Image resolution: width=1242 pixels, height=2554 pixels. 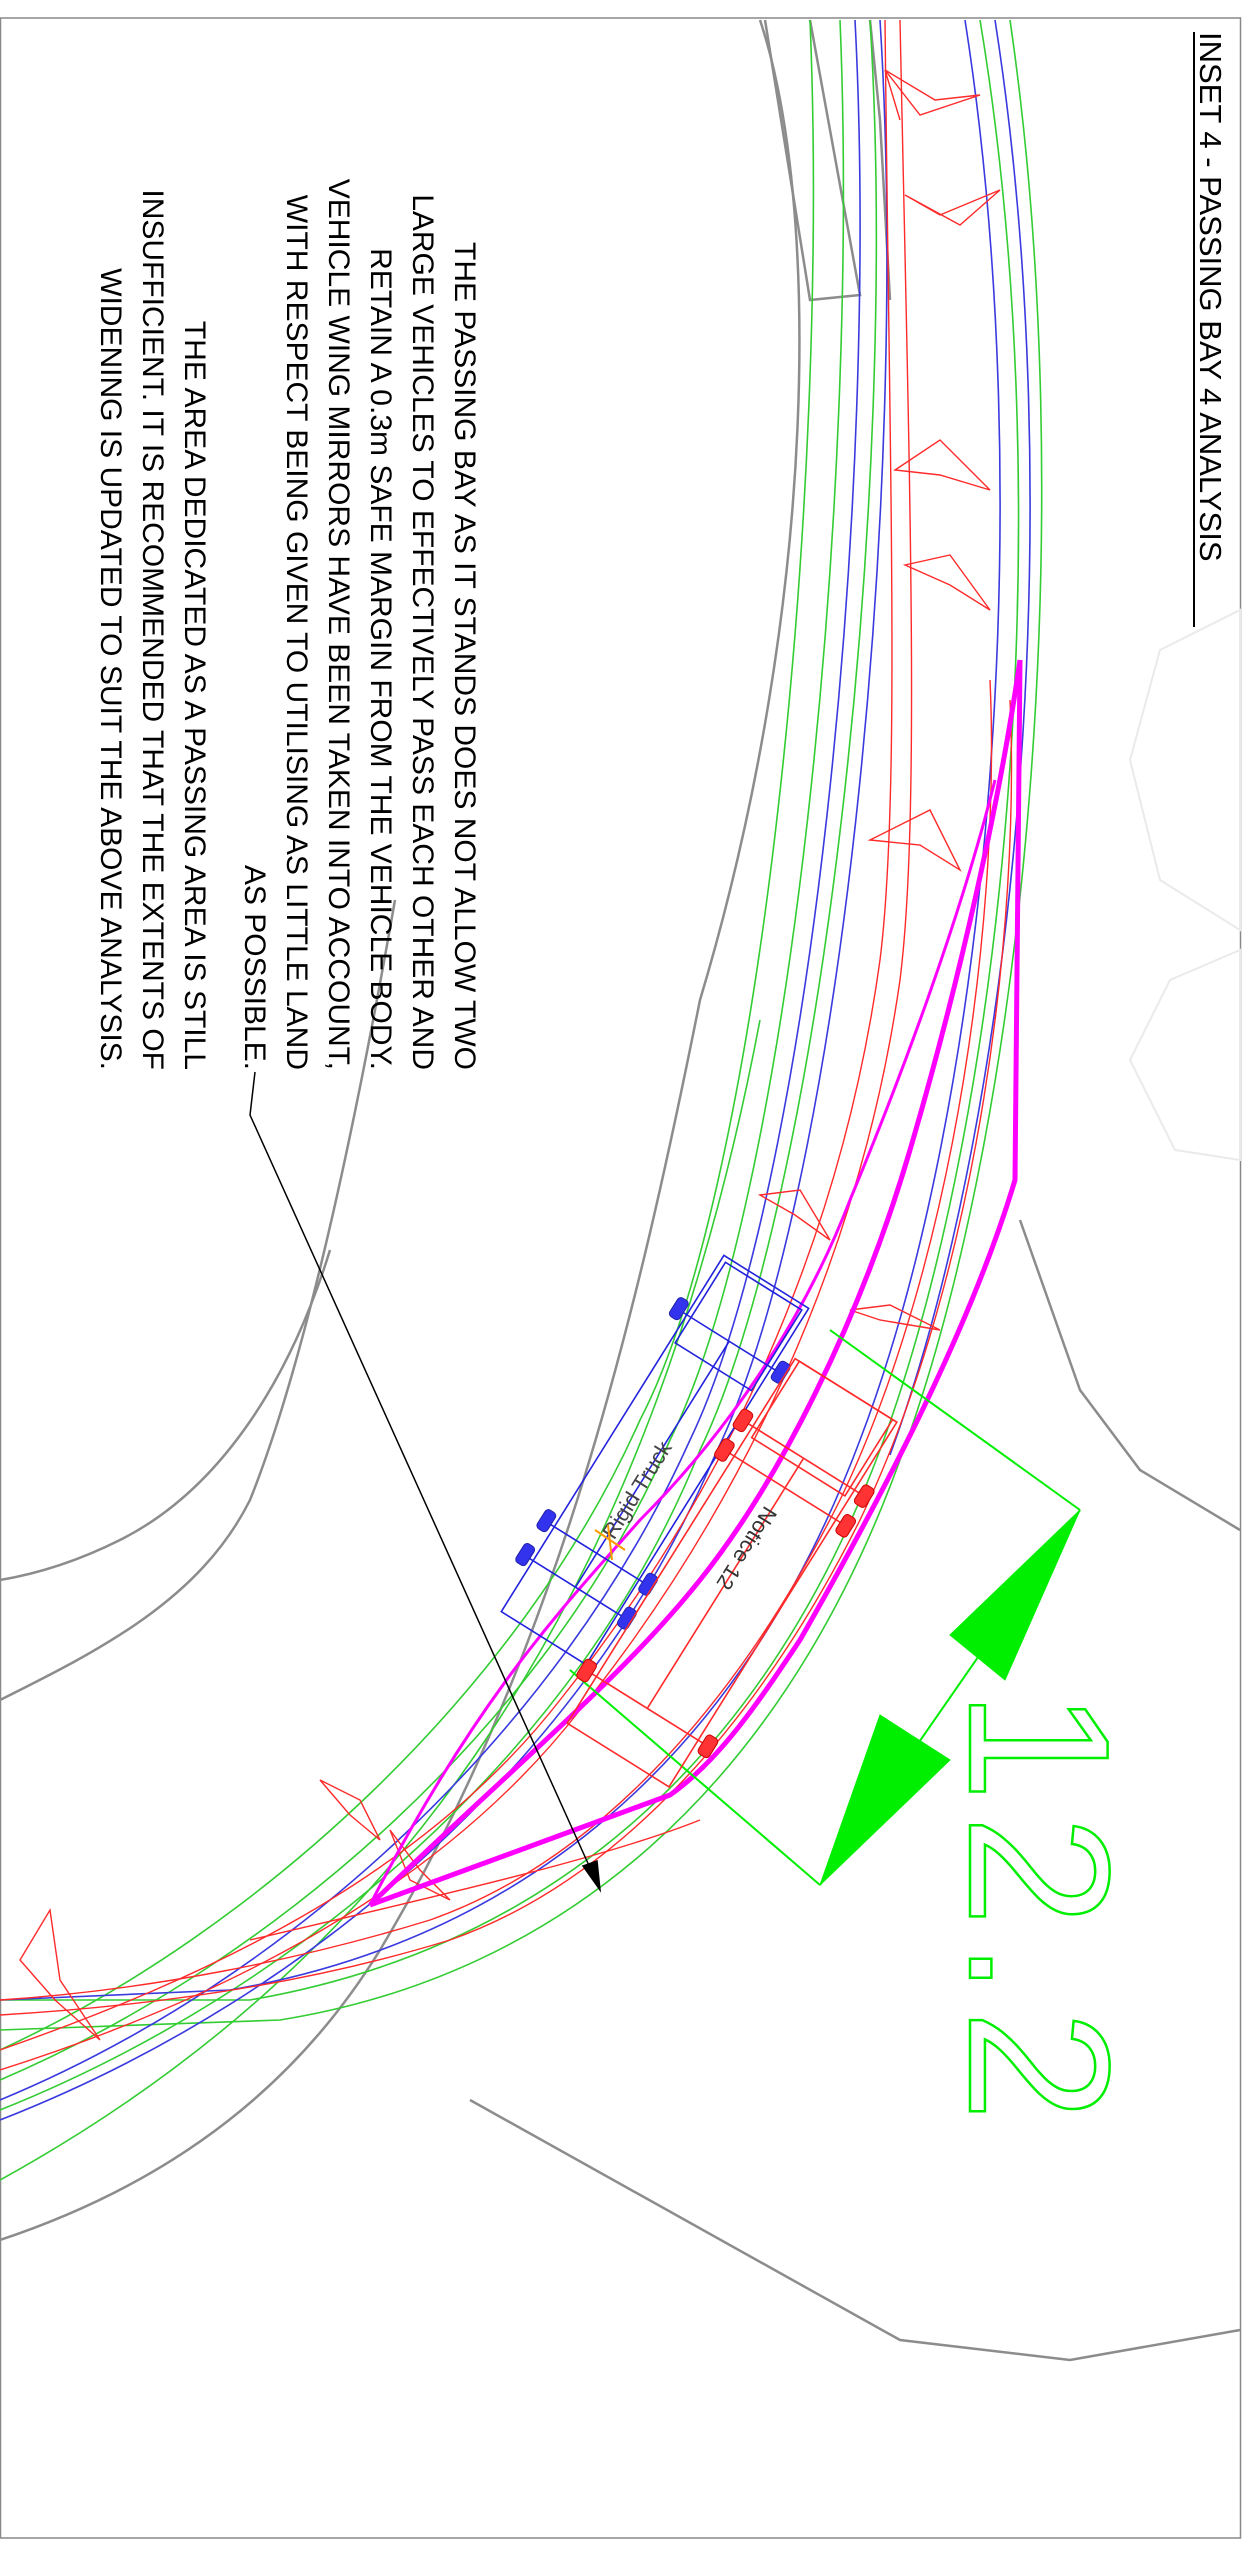 I want to click on vehicle-blue-spine, so click(x=652, y=1464).